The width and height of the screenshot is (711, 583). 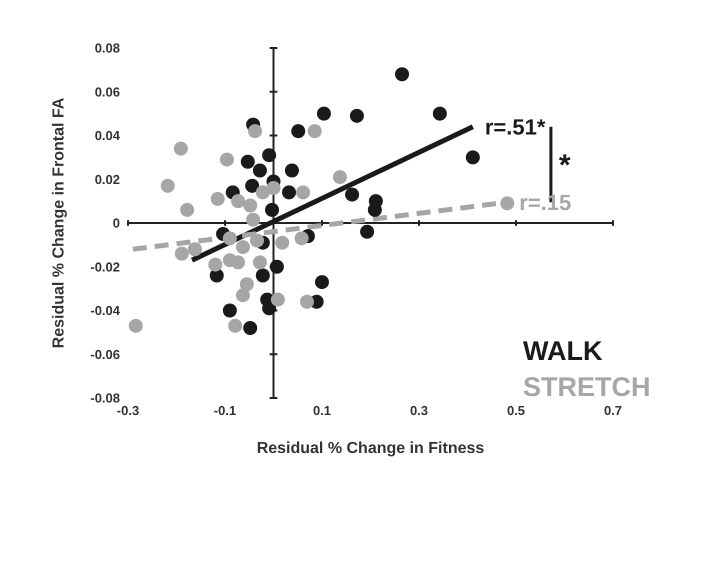 What do you see at coordinates (515, 127) in the screenshot?
I see `annotation: r=.51*` at bounding box center [515, 127].